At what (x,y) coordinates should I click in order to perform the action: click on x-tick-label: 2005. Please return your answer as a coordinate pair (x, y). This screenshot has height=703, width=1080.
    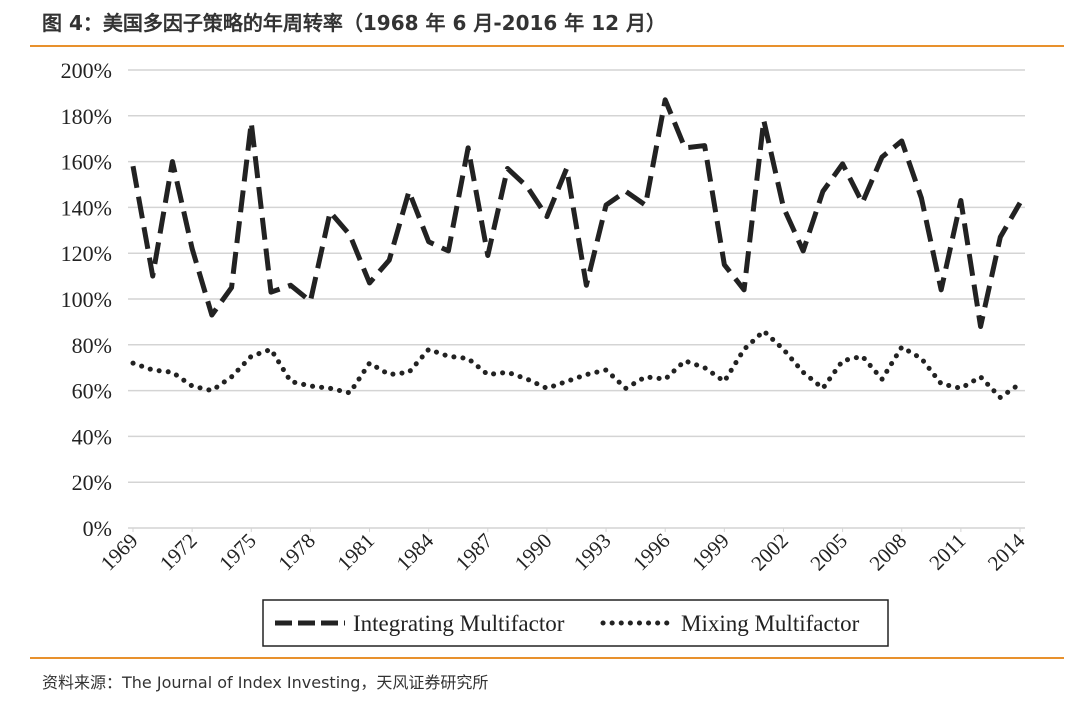
    Looking at the image, I should click on (828, 552).